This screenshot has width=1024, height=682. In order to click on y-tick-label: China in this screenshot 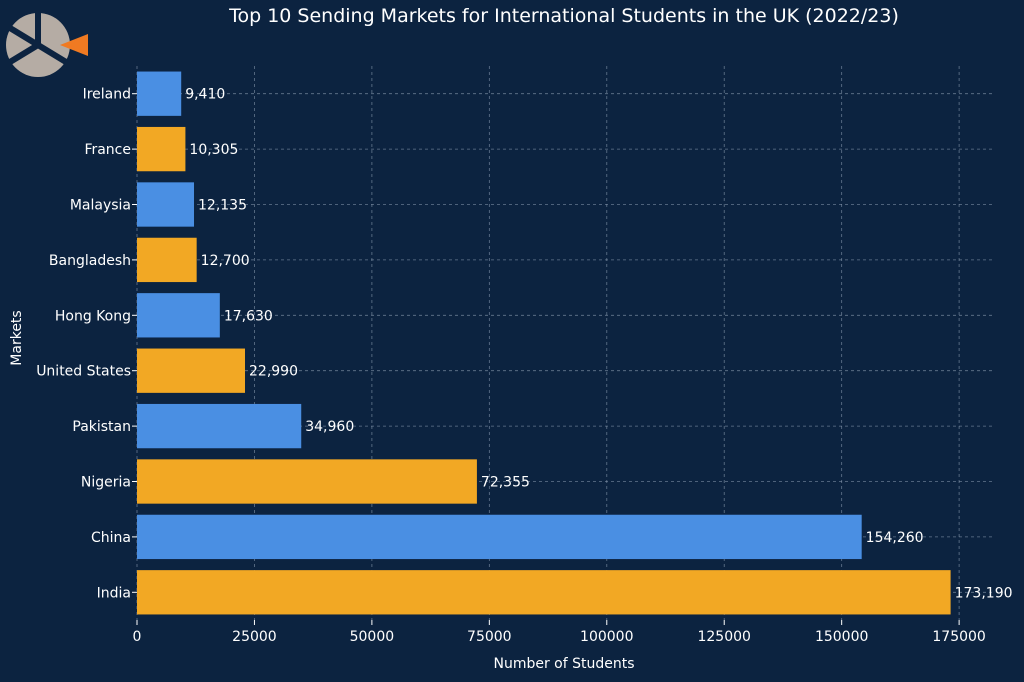, I will do `click(111, 538)`.